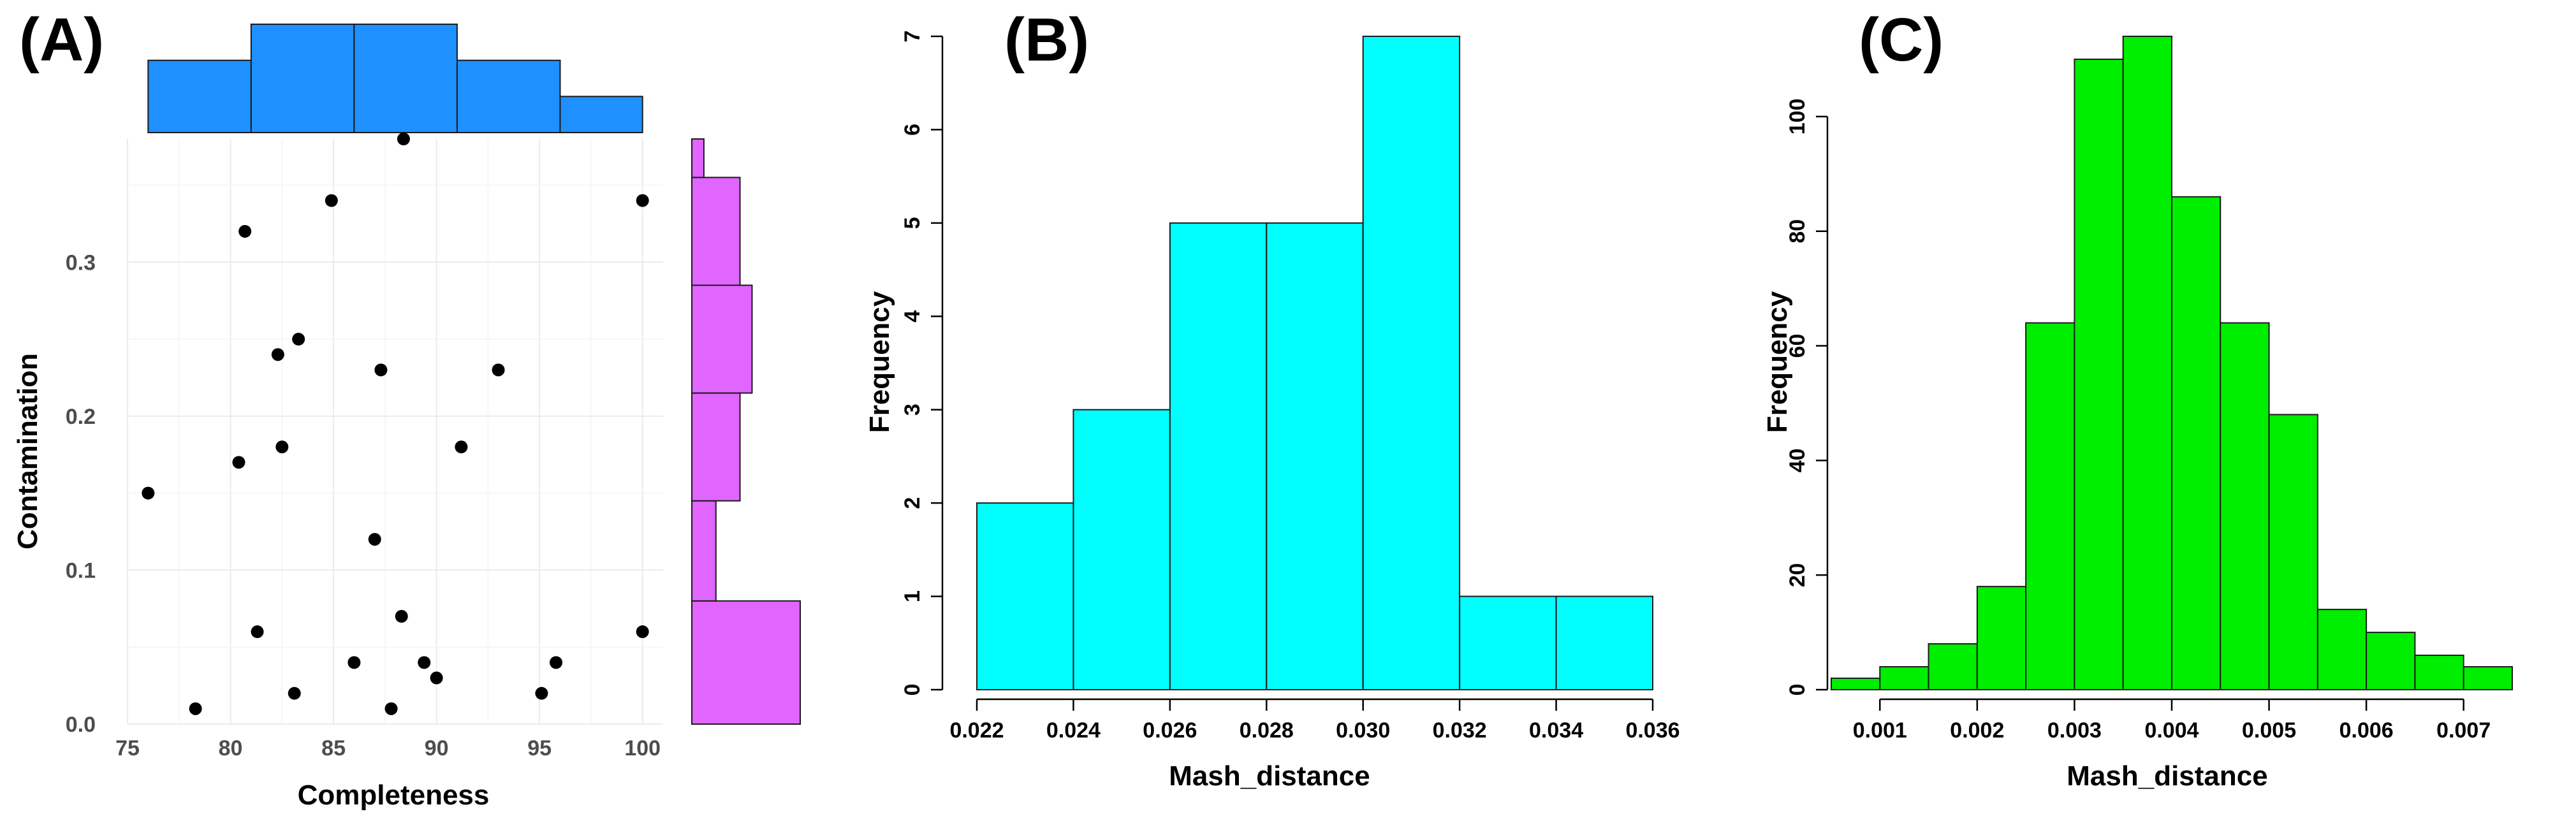  I want to click on x-tick-label: 0.022, so click(976, 730).